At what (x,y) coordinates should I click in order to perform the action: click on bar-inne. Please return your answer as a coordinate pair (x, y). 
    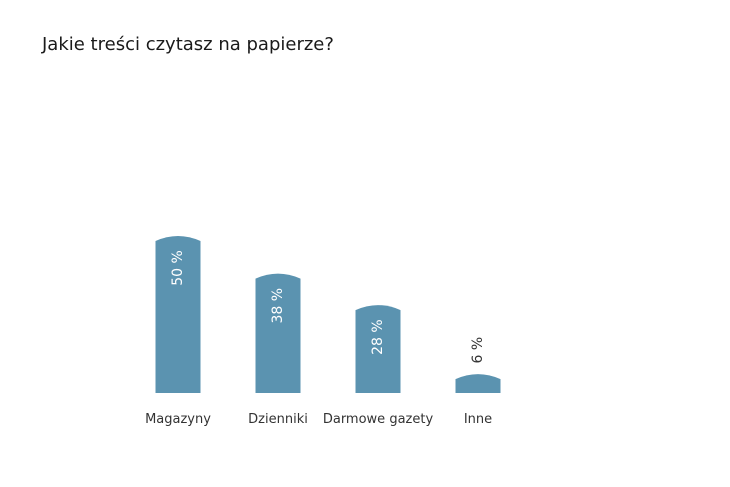
    Looking at the image, I should click on (478, 383).